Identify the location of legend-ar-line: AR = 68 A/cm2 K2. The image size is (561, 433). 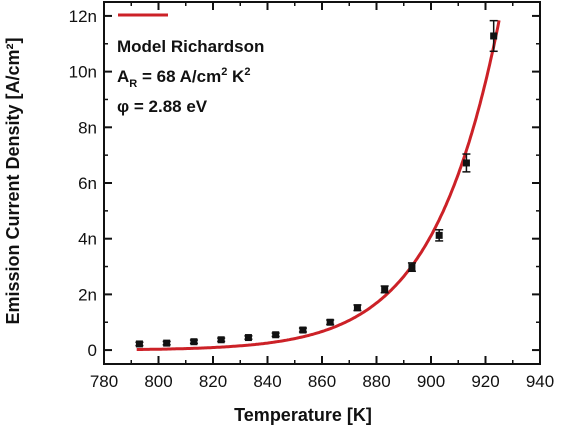
(183, 78).